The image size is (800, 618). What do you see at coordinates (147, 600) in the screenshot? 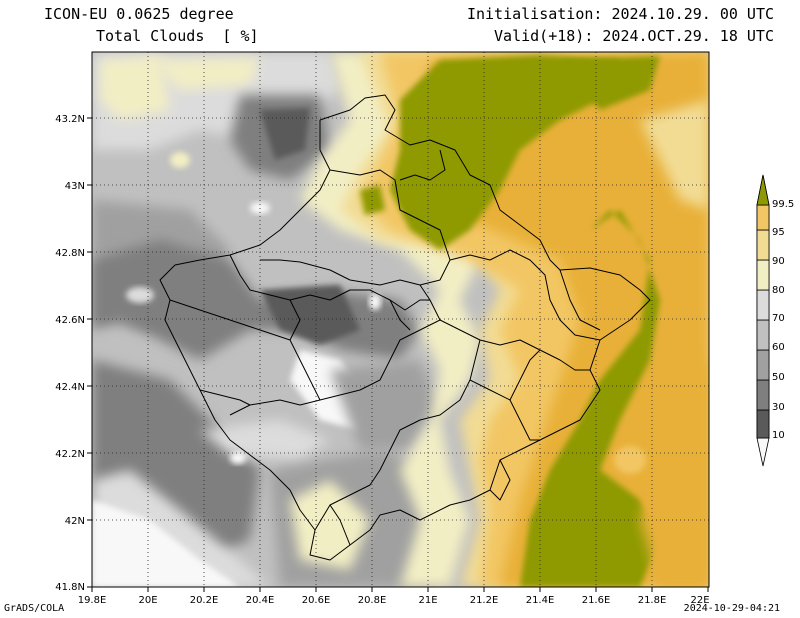
I see `x-tick-label: 20E` at bounding box center [147, 600].